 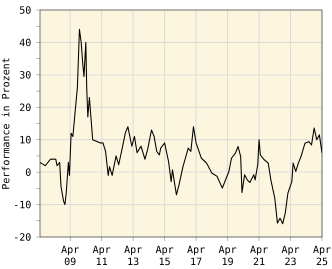 I want to click on y-tick-label: 50, so click(x=25, y=10).